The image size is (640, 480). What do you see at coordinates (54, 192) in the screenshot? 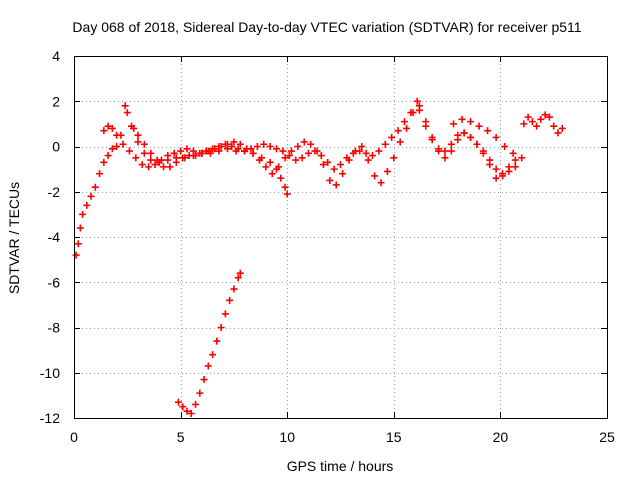
I see `y-tick-label: -2` at bounding box center [54, 192].